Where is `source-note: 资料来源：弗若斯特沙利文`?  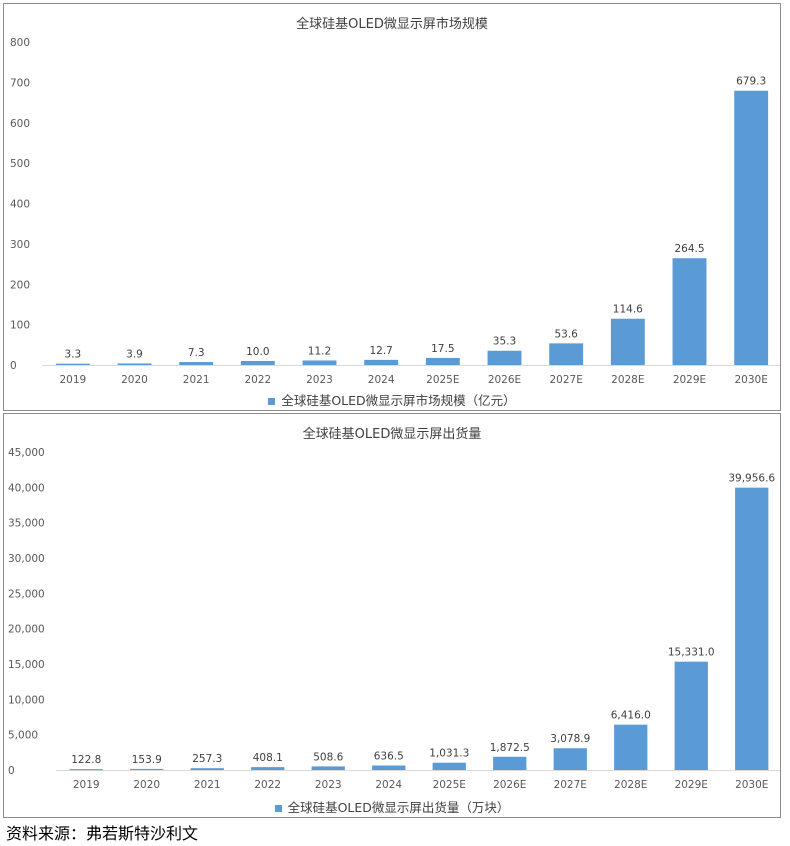
source-note: 资料来源：弗若斯特沙利文 is located at coordinates (102, 833).